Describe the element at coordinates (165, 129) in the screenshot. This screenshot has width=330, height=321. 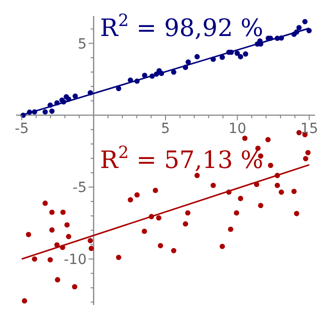
I see `x-tick-label: 5` at that location.